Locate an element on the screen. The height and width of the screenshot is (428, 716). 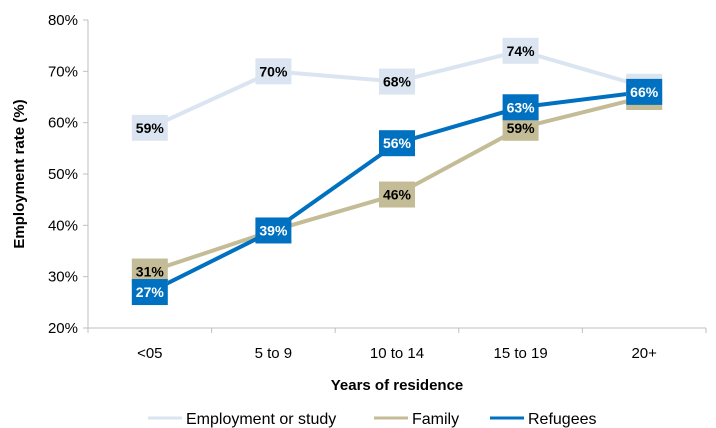
y-tick-label: 30% is located at coordinates (63, 277).